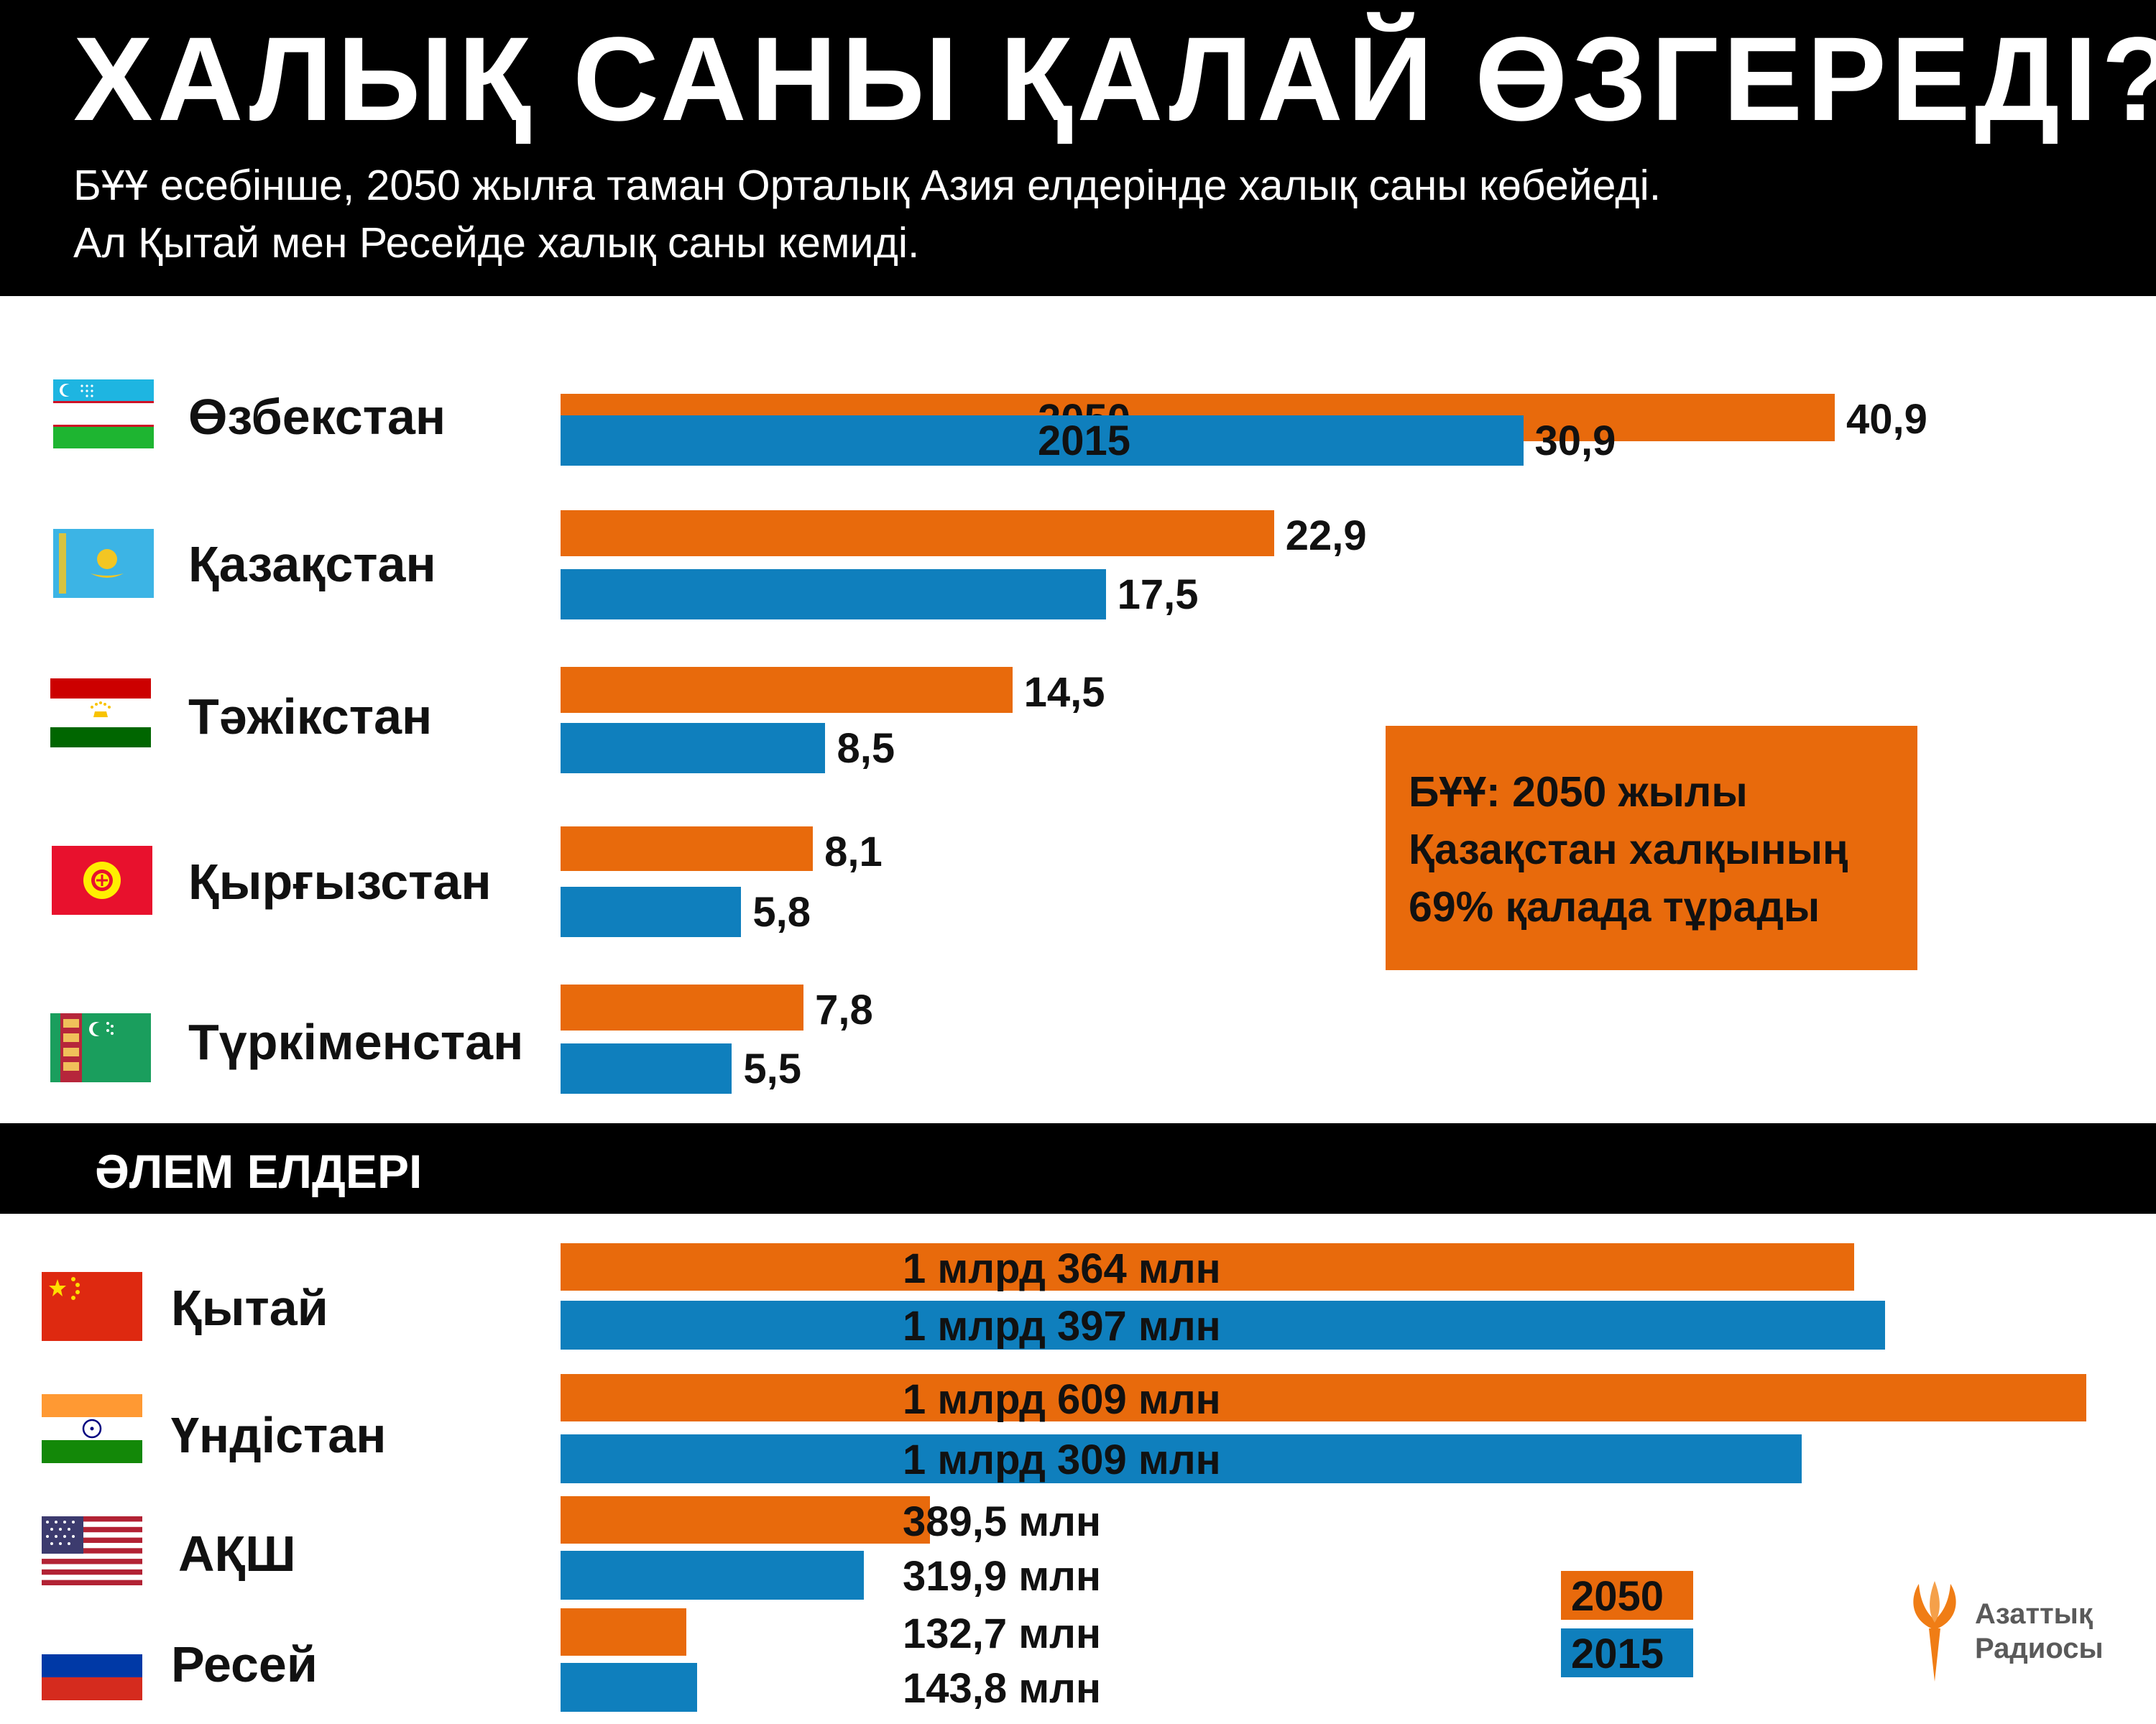 The image size is (2156, 1724). What do you see at coordinates (92, 1665) in the screenshot?
I see `russia-flag-icon` at bounding box center [92, 1665].